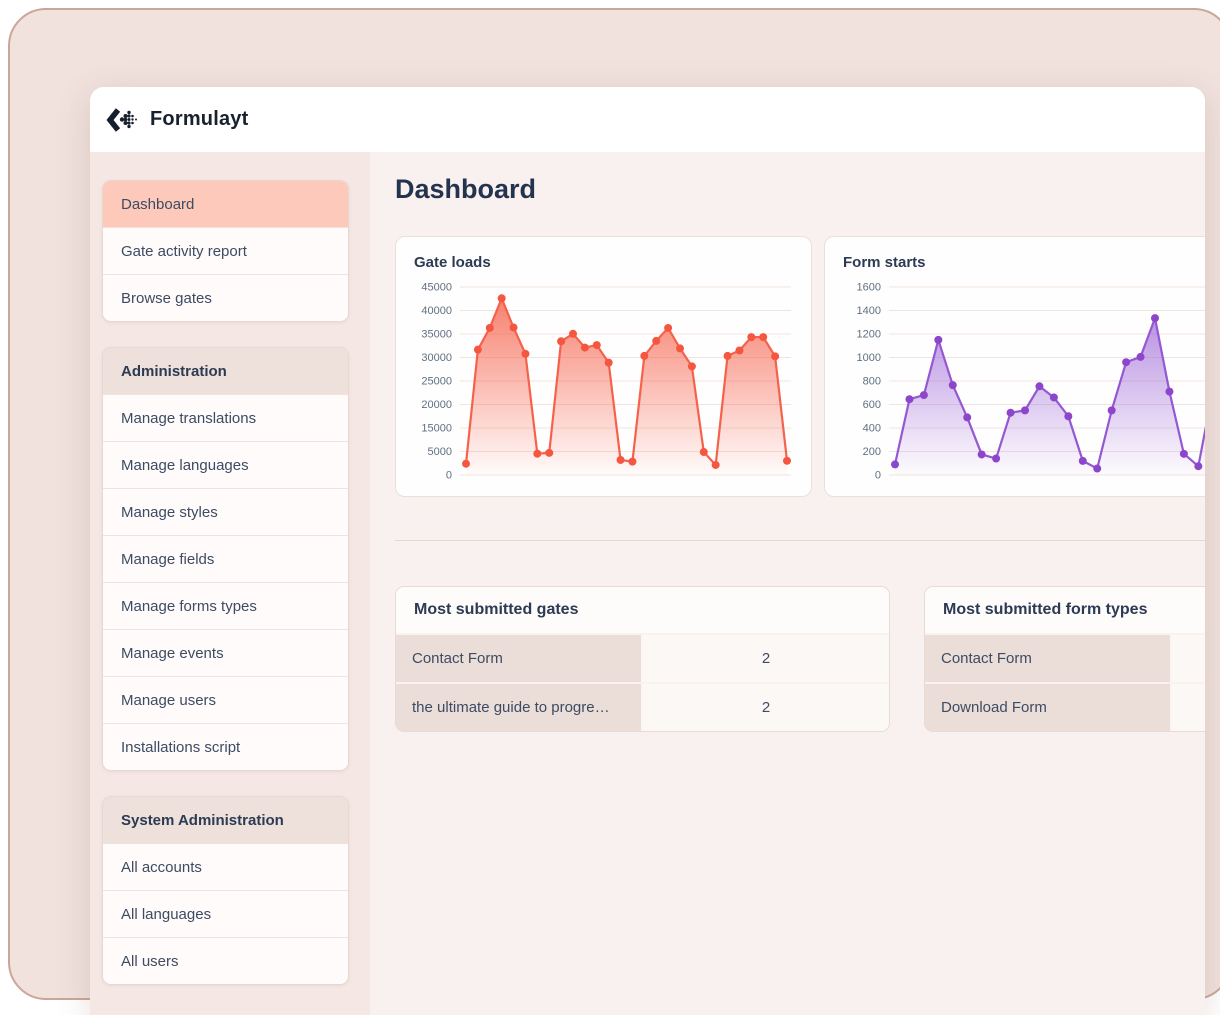  Describe the element at coordinates (225, 297) in the screenshot. I see `sidebar-item-browse-gates: Browse gates` at that location.